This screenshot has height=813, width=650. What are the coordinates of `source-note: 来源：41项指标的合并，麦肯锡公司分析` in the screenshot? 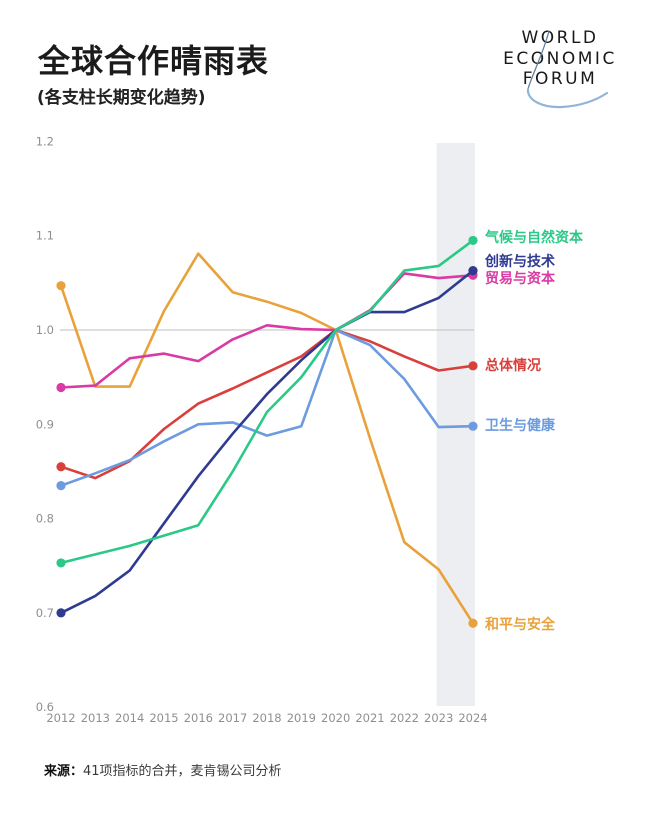 It's located at (163, 769).